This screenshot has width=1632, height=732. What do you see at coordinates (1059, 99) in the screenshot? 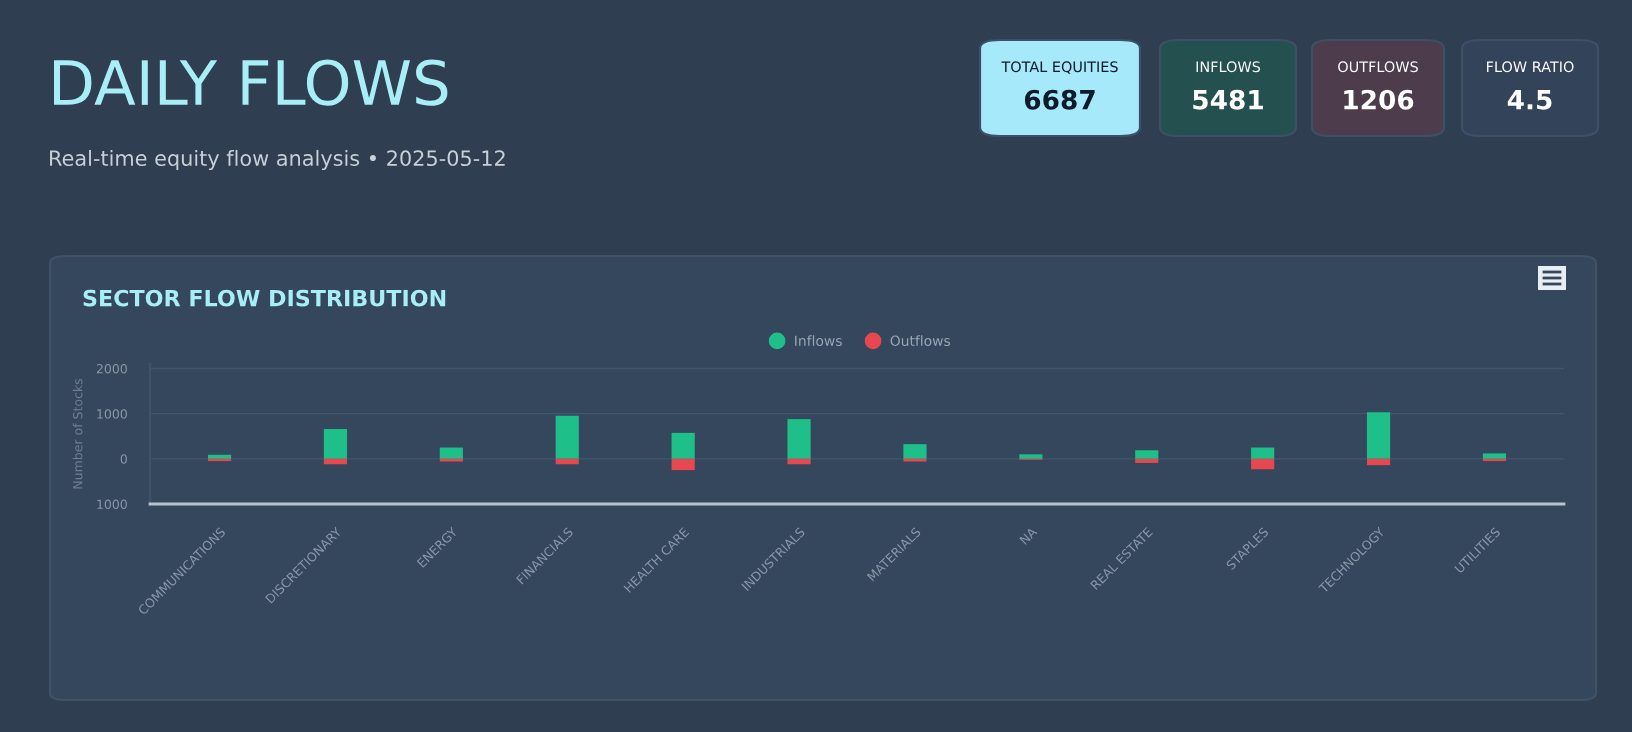
I see `text: 6687` at bounding box center [1059, 99].